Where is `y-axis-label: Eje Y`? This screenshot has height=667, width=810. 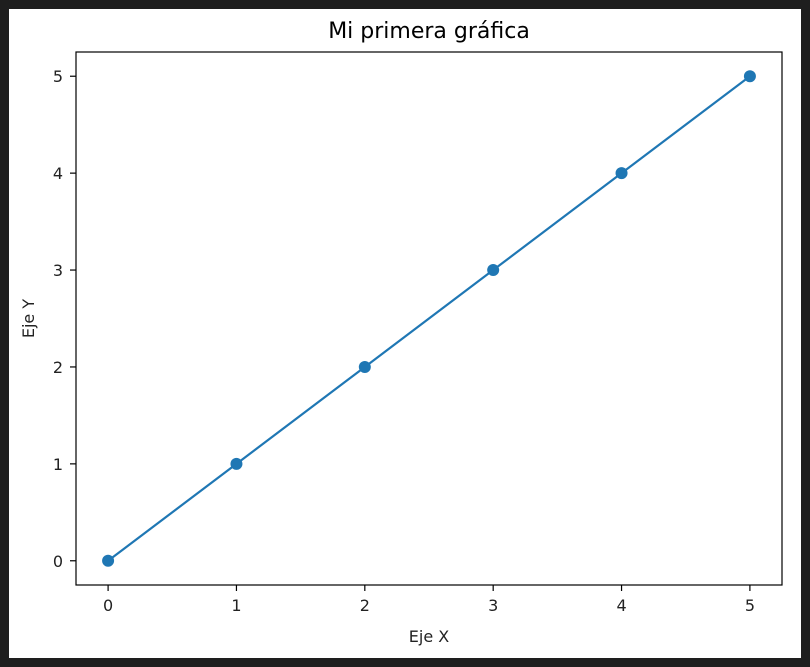
y-axis-label: Eje Y is located at coordinates (28, 318).